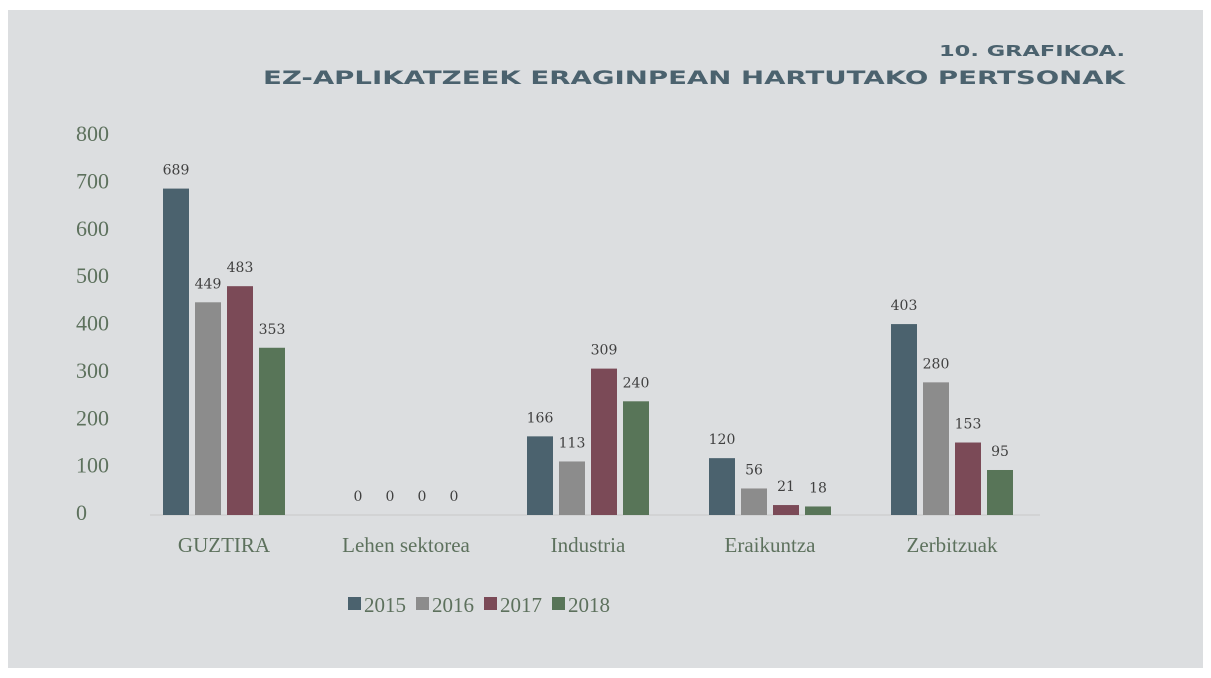 This screenshot has height=678, width=1211. What do you see at coordinates (604, 351) in the screenshot?
I see `value-label: 309` at bounding box center [604, 351].